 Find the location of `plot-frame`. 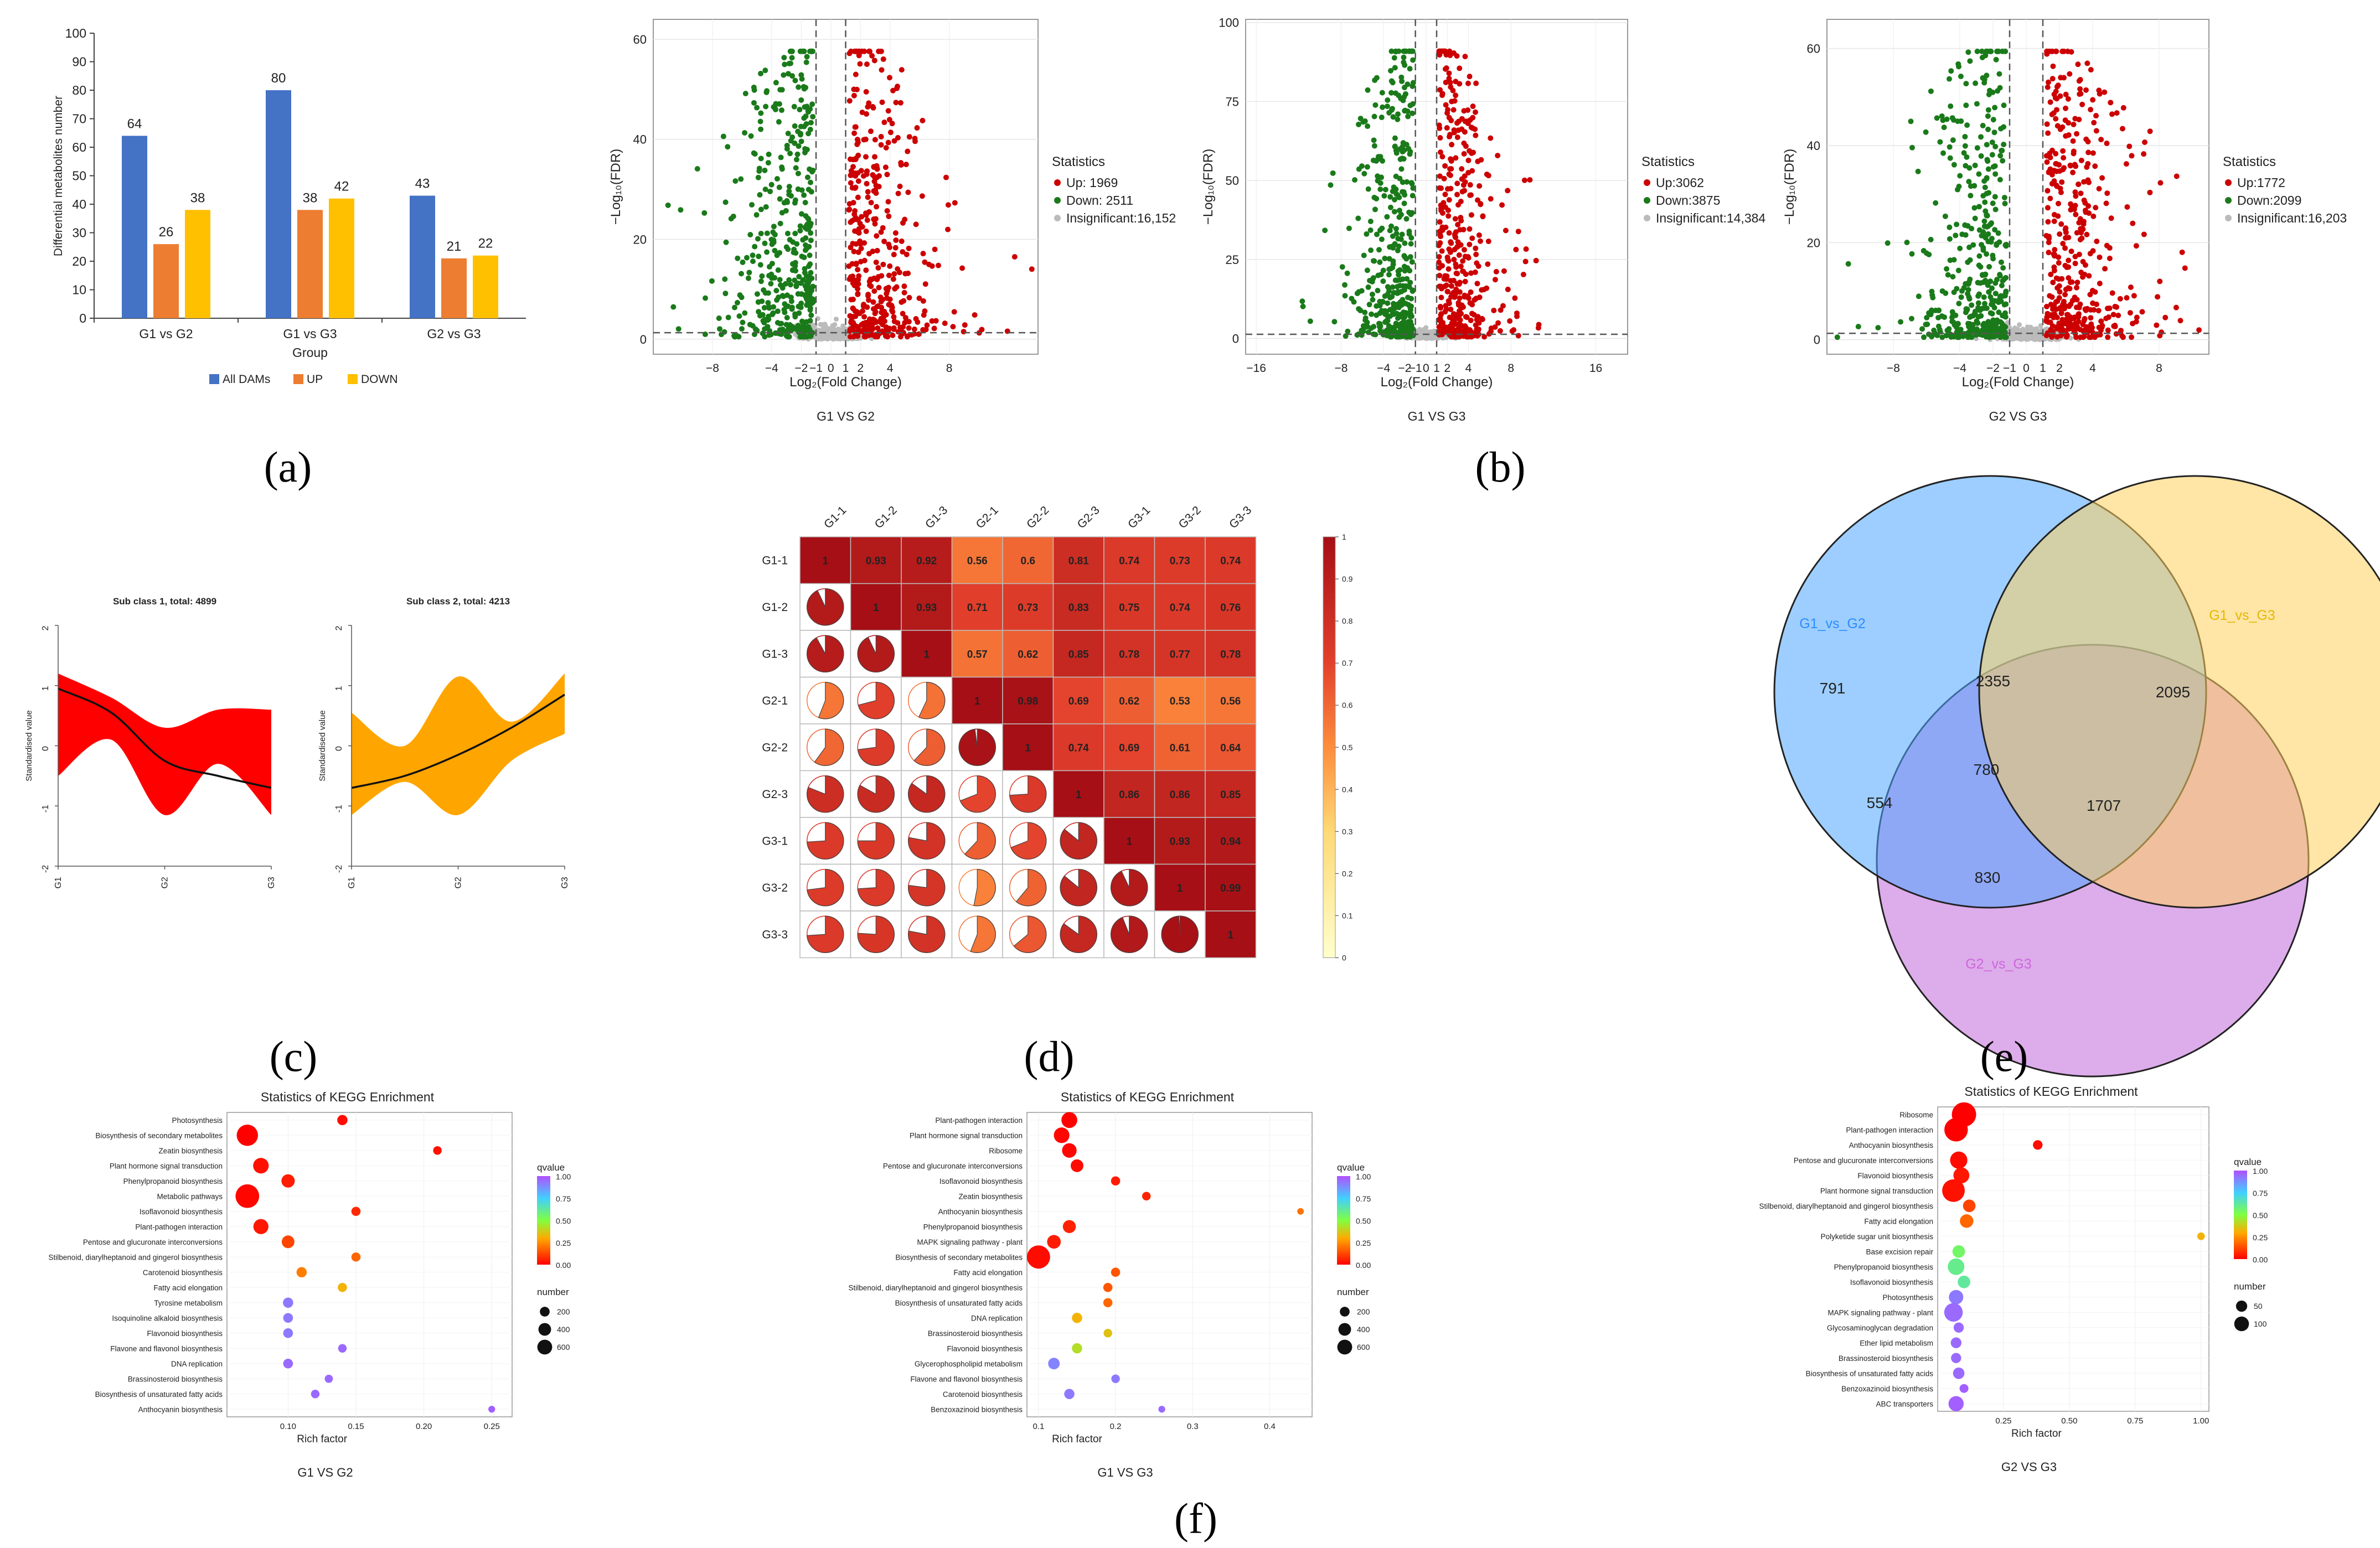

plot-frame is located at coordinates (369, 1264).